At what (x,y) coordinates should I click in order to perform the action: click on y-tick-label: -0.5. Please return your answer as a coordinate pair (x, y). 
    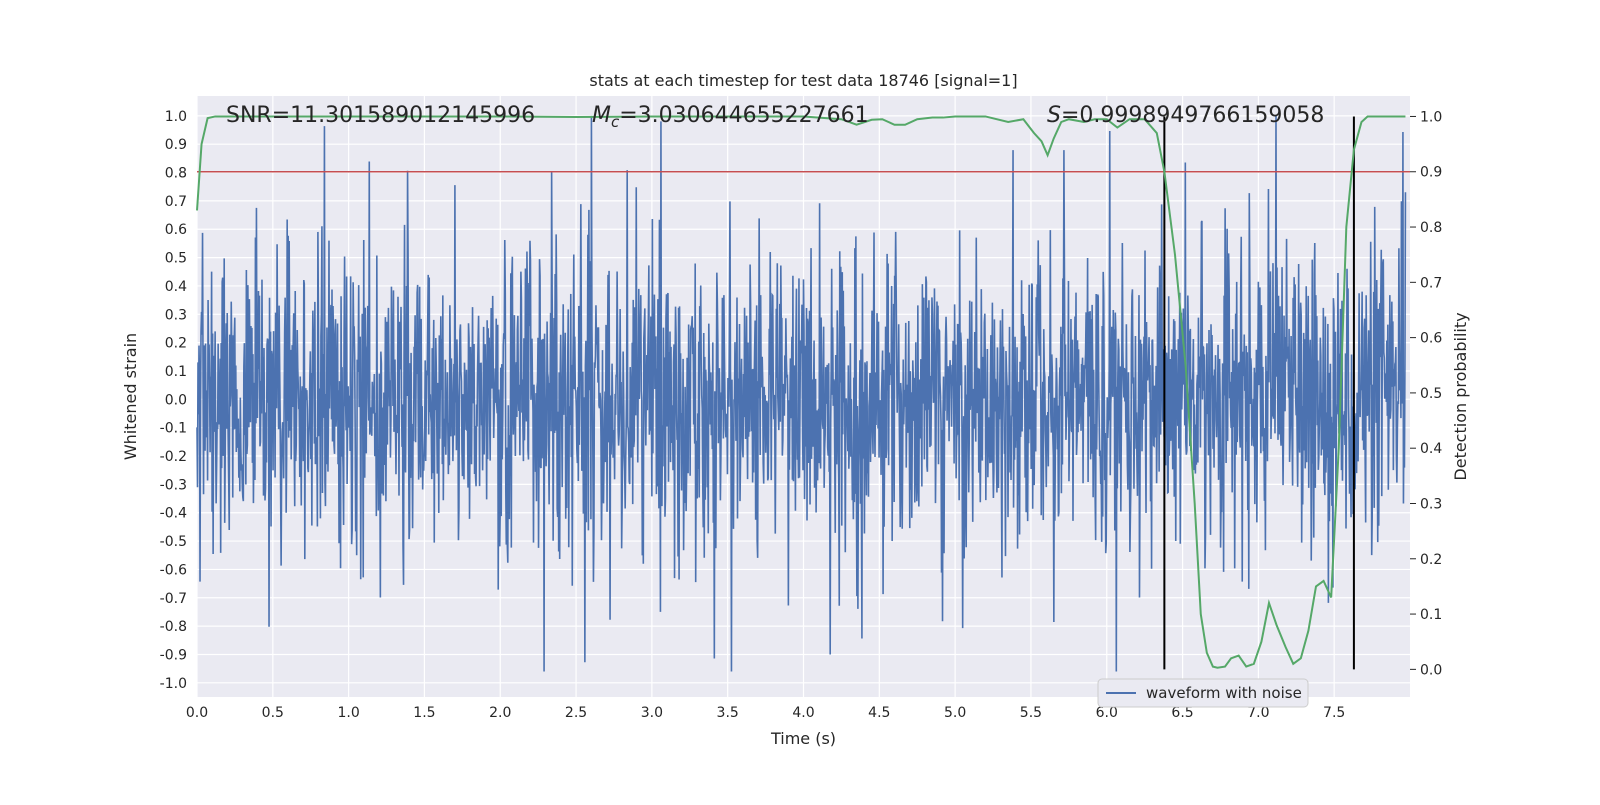
    Looking at the image, I should click on (173, 542).